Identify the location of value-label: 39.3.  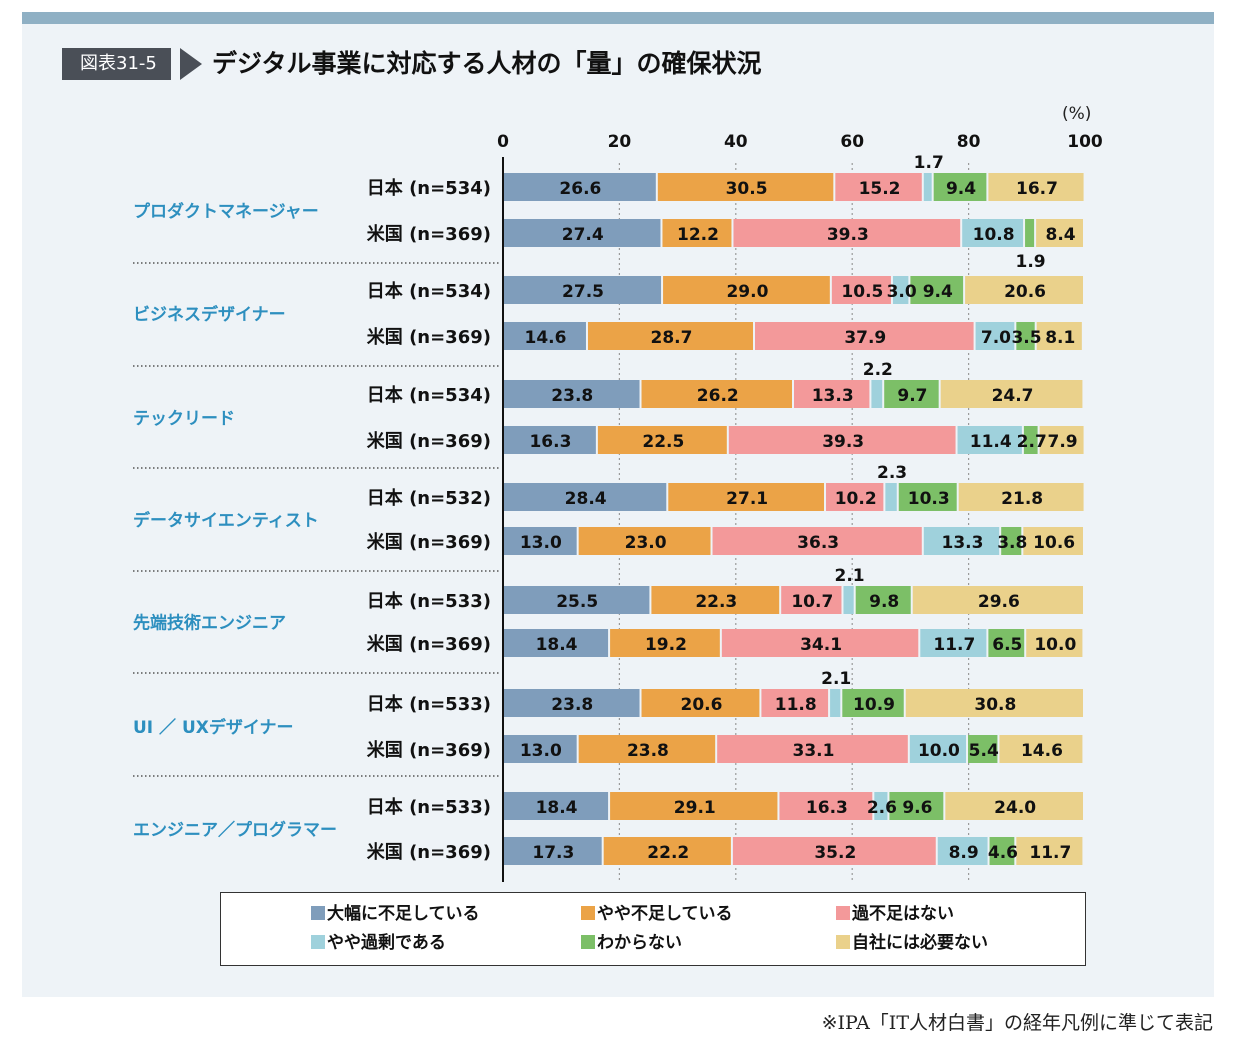
(843, 442).